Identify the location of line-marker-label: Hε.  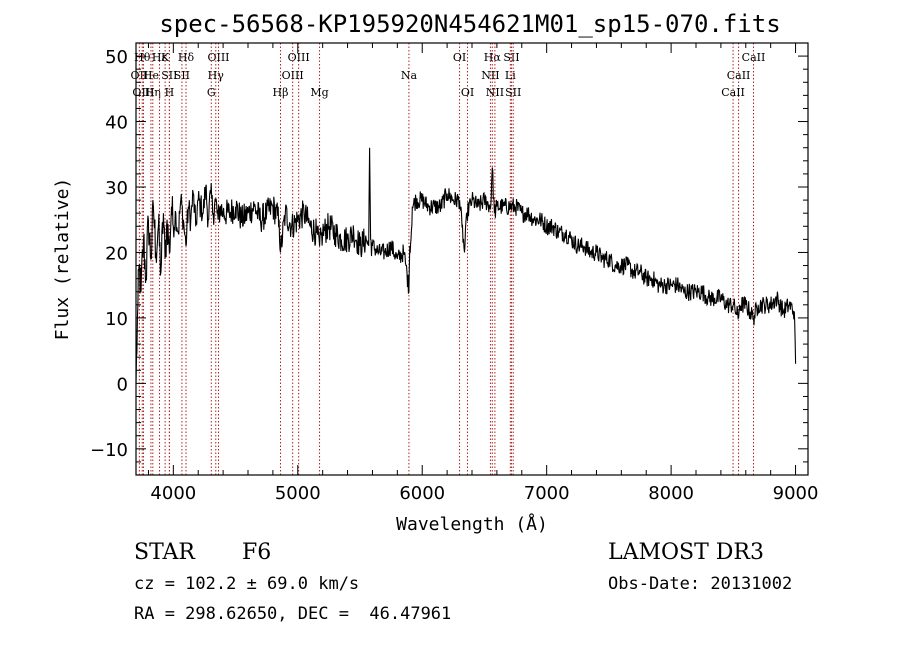
(160, 57).